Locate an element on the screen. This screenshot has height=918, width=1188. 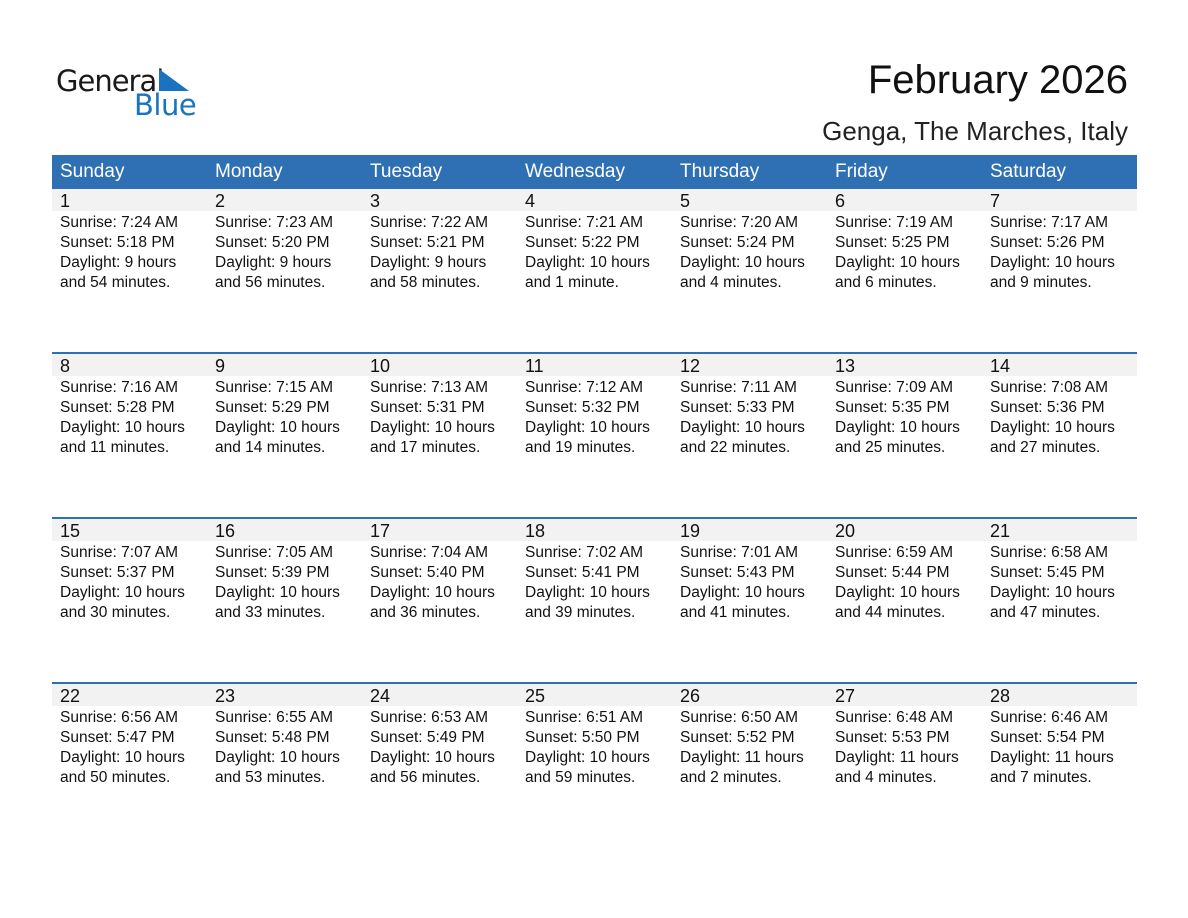
day-number: 8 is located at coordinates (129, 365).